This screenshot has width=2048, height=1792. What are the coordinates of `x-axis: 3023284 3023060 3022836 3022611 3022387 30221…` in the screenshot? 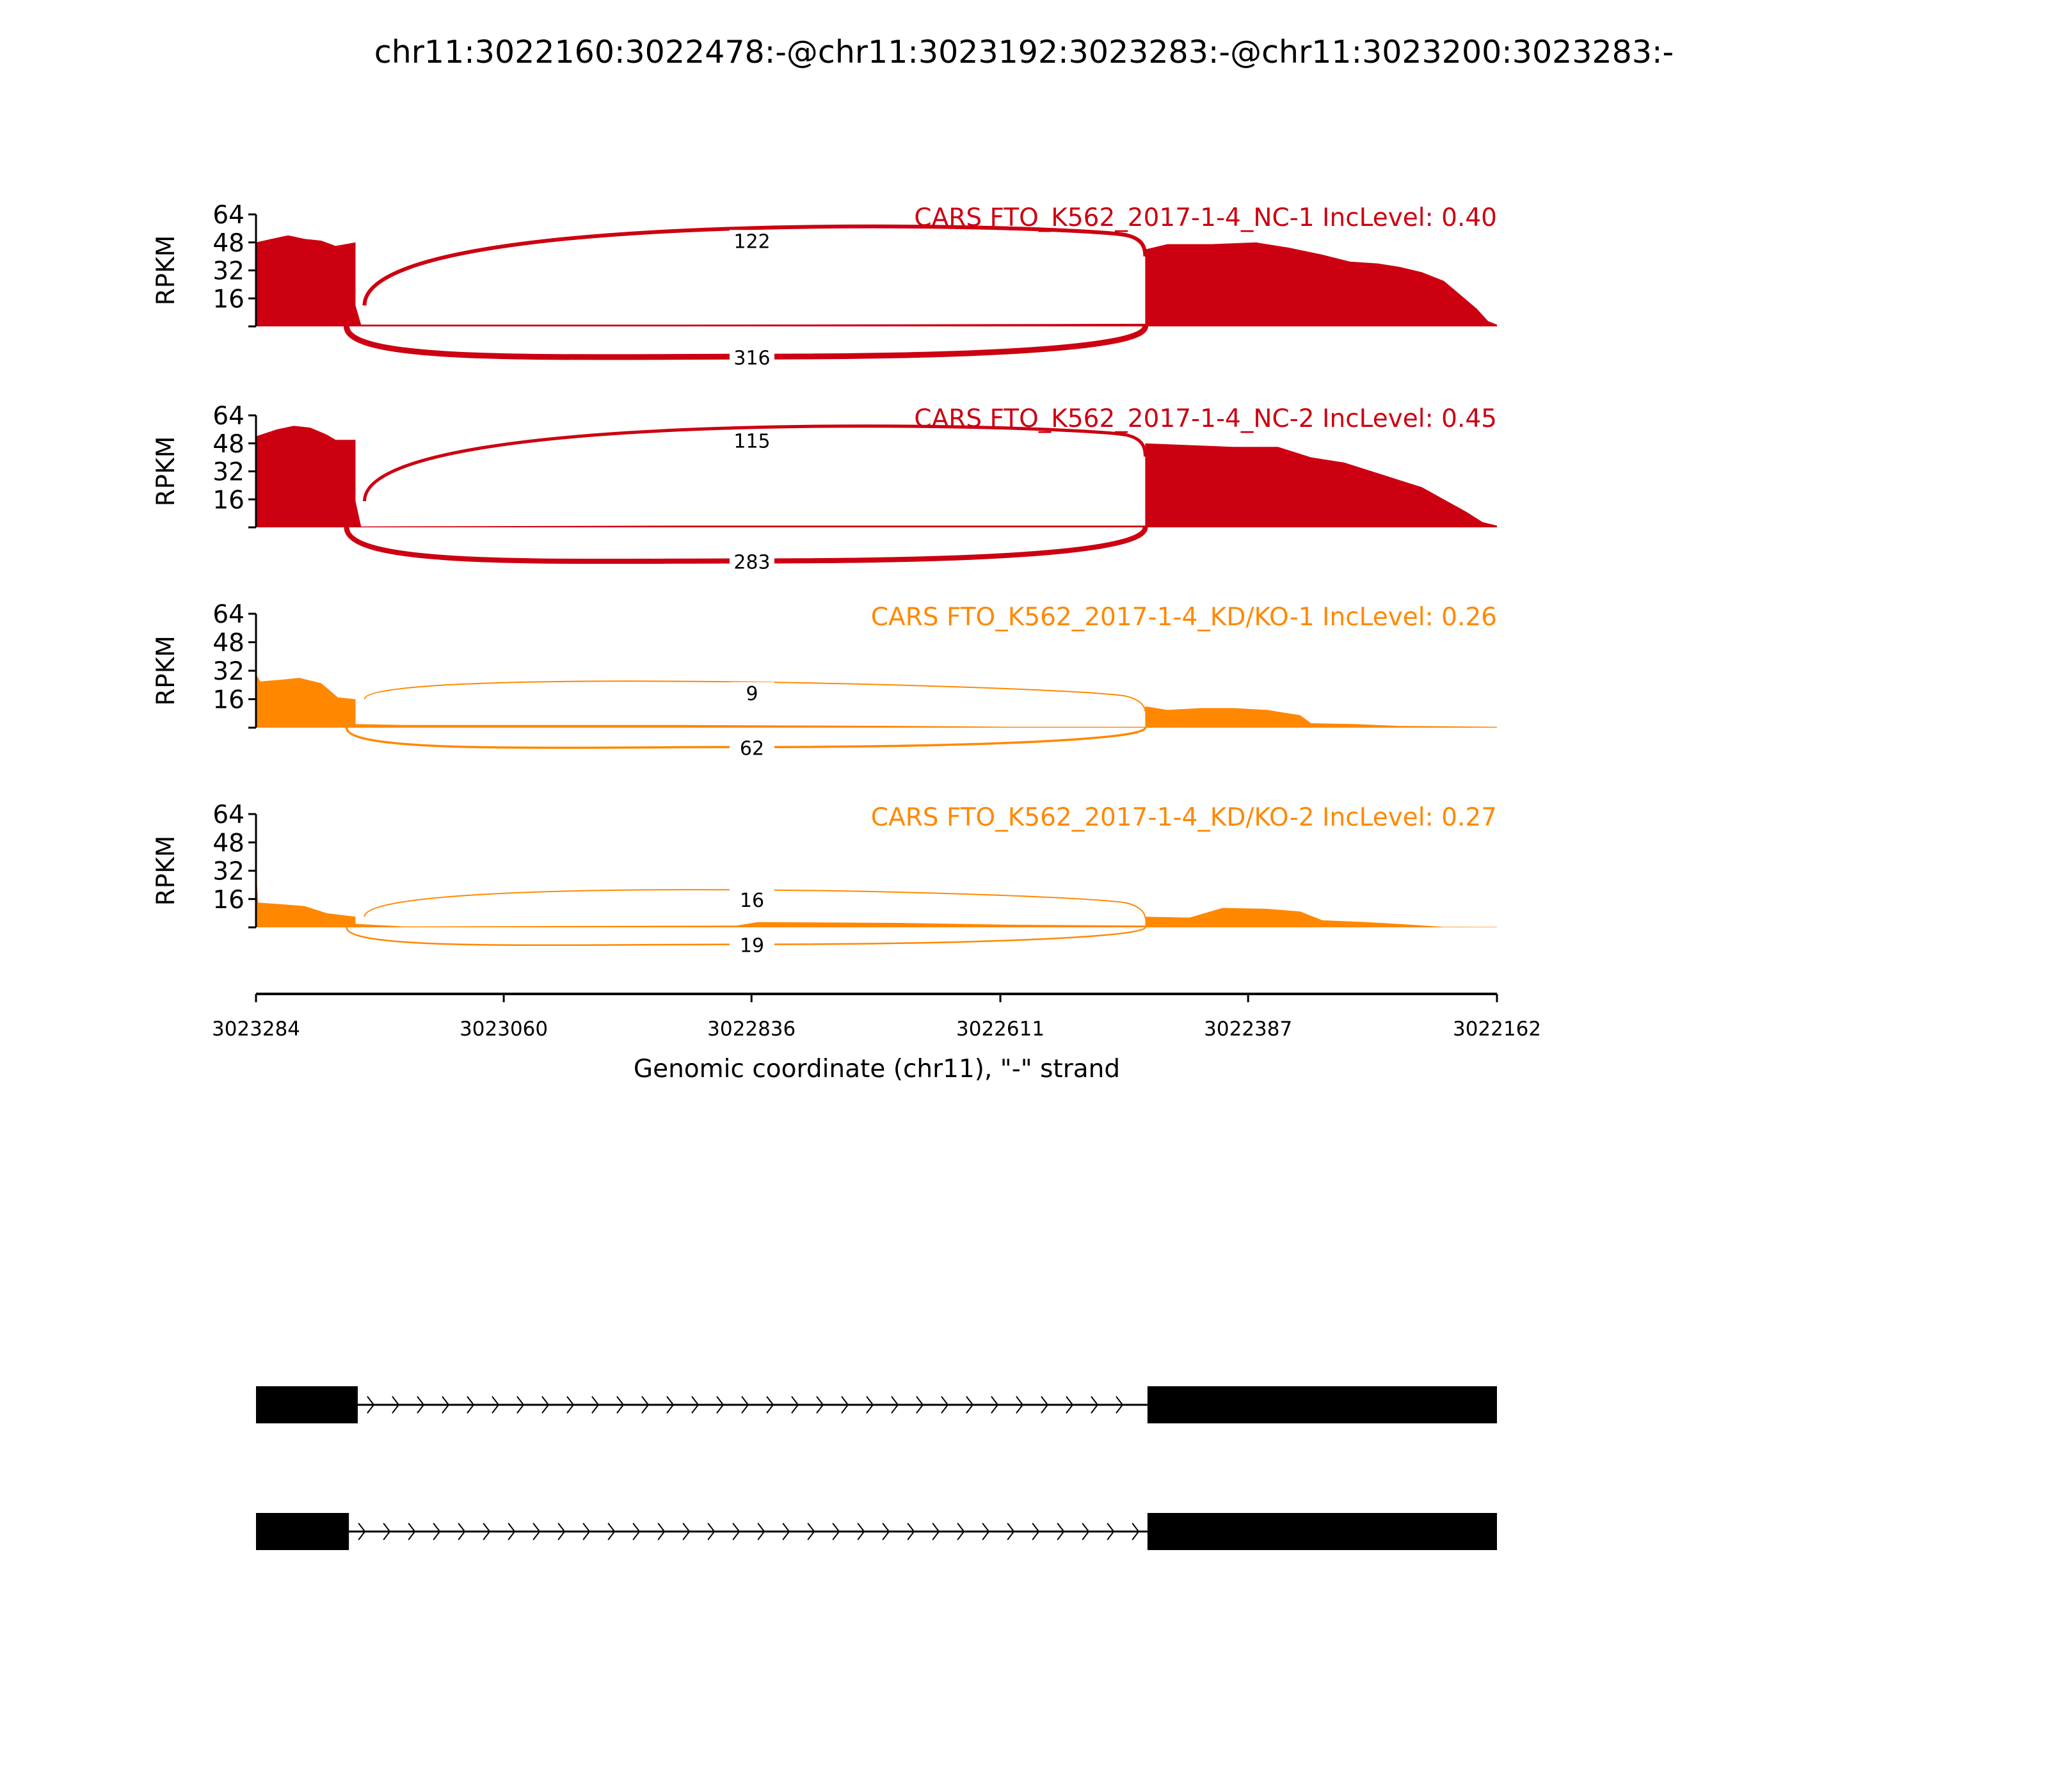 It's located at (876, 1017).